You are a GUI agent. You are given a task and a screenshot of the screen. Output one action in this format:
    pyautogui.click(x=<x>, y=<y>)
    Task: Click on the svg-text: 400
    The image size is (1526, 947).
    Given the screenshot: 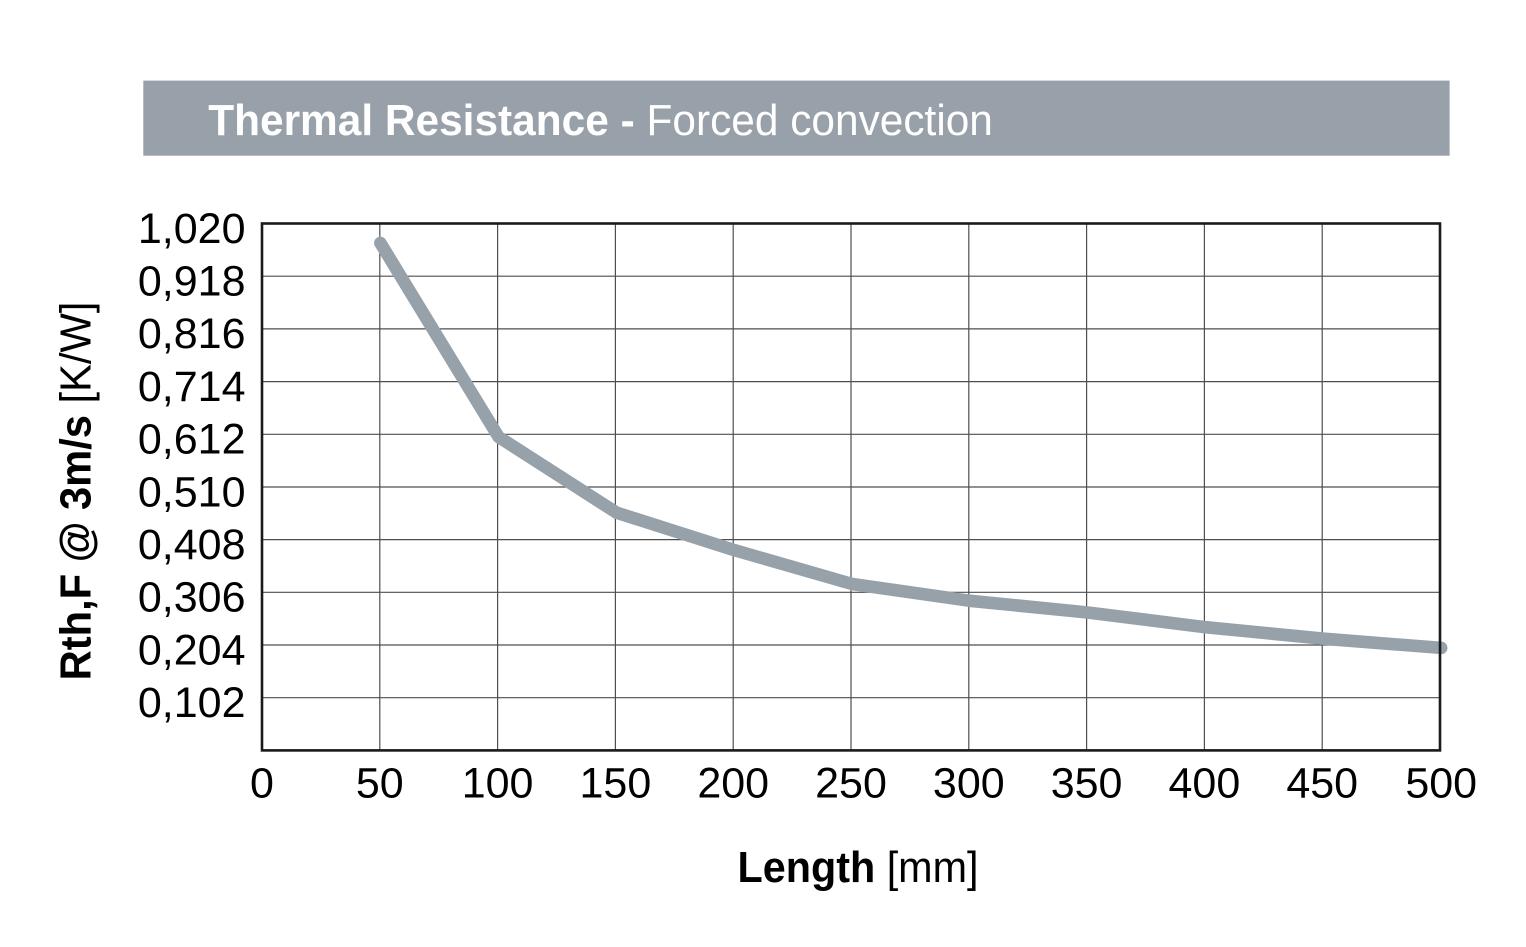 What is the action you would take?
    pyautogui.click(x=1205, y=784)
    